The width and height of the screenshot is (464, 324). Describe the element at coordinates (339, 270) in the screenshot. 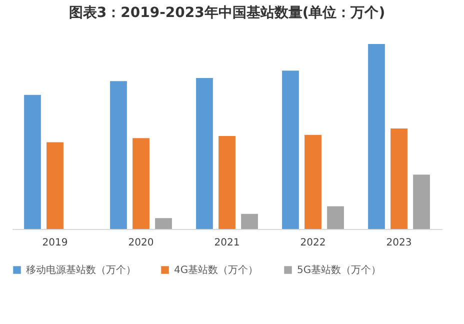

I see `legend-label: 5G基站数（万个）` at that location.